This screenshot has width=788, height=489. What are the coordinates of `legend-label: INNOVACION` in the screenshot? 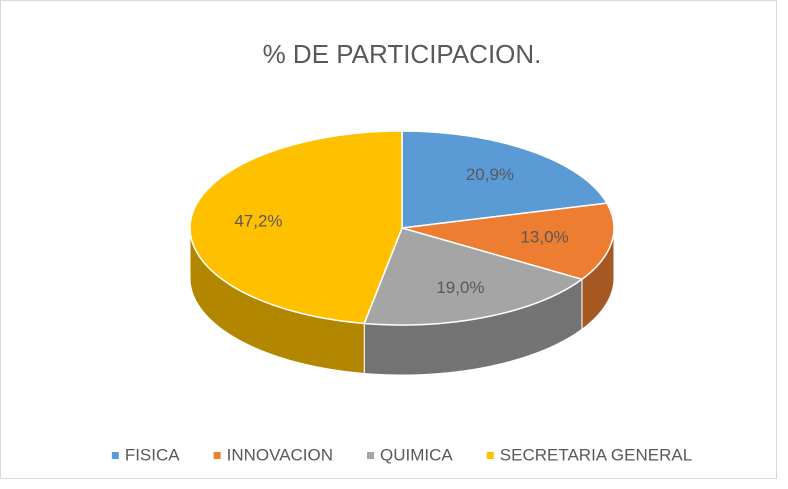 It's located at (280, 454).